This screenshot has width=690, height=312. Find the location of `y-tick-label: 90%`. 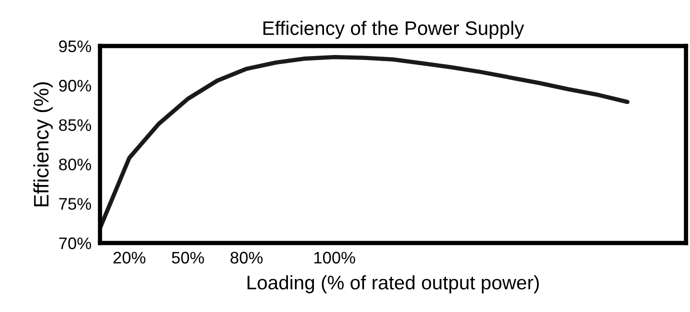

y-tick-label: 90% is located at coordinates (75, 86).